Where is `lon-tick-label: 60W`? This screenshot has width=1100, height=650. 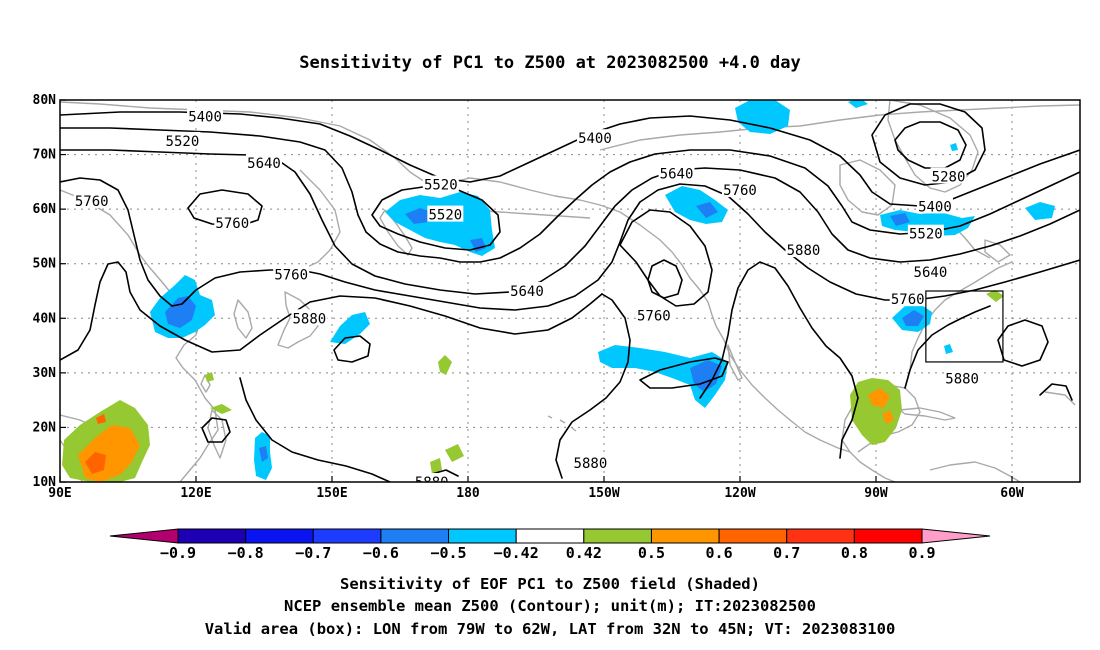 lon-tick-label: 60W is located at coordinates (1012, 493).